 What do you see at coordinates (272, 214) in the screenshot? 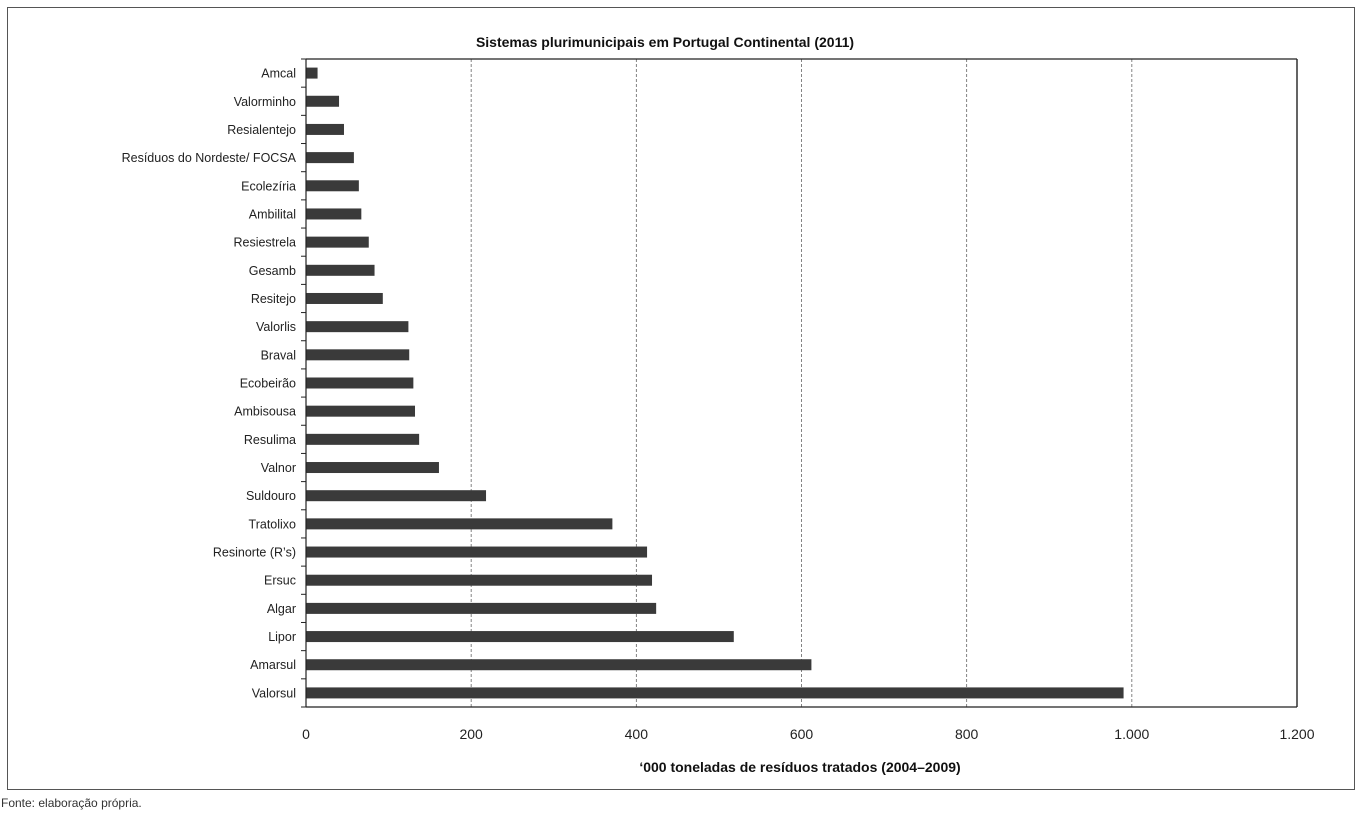
I see `category-label: Ambilital` at bounding box center [272, 214].